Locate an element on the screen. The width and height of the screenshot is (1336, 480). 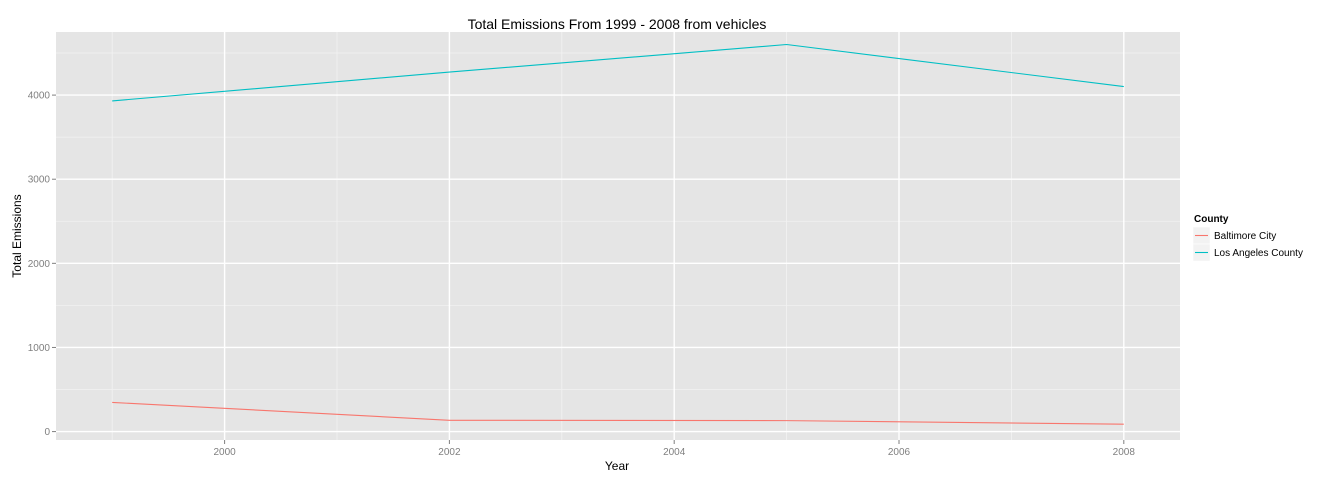
legend-label: Baltimore City is located at coordinates (1245, 236).